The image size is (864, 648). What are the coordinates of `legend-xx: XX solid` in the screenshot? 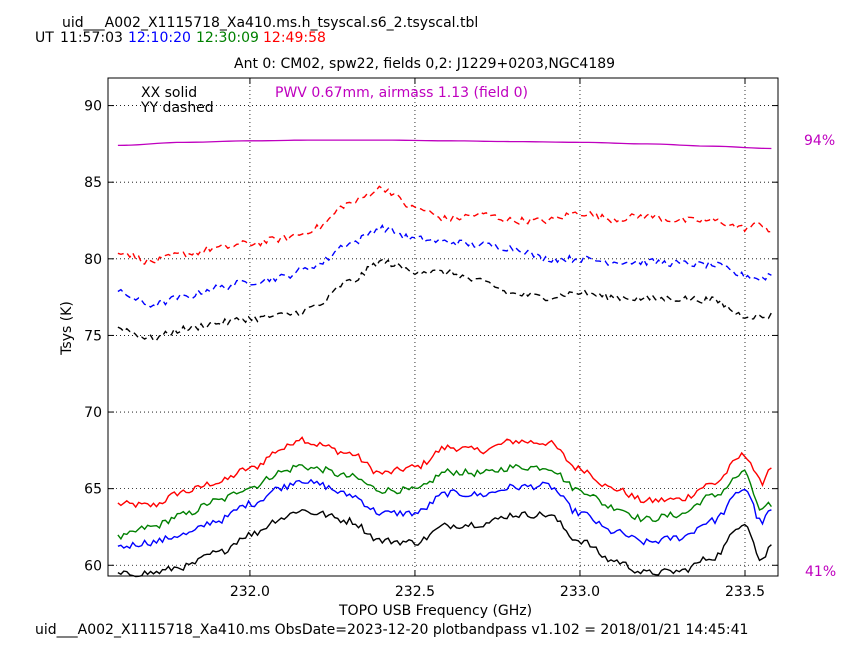 It's located at (169, 93).